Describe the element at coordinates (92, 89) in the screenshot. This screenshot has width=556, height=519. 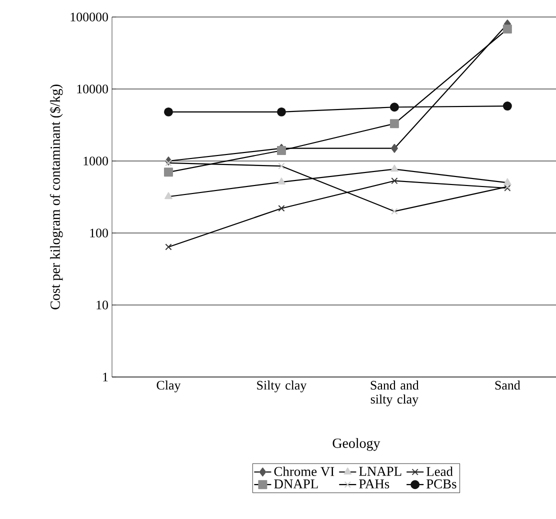
I see `y-tick-label: 10000` at that location.